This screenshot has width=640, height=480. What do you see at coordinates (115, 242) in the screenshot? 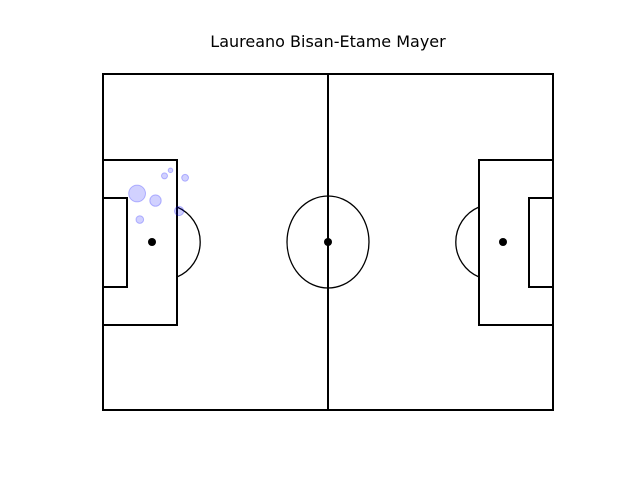
I see `left-six-yard-box` at bounding box center [115, 242].